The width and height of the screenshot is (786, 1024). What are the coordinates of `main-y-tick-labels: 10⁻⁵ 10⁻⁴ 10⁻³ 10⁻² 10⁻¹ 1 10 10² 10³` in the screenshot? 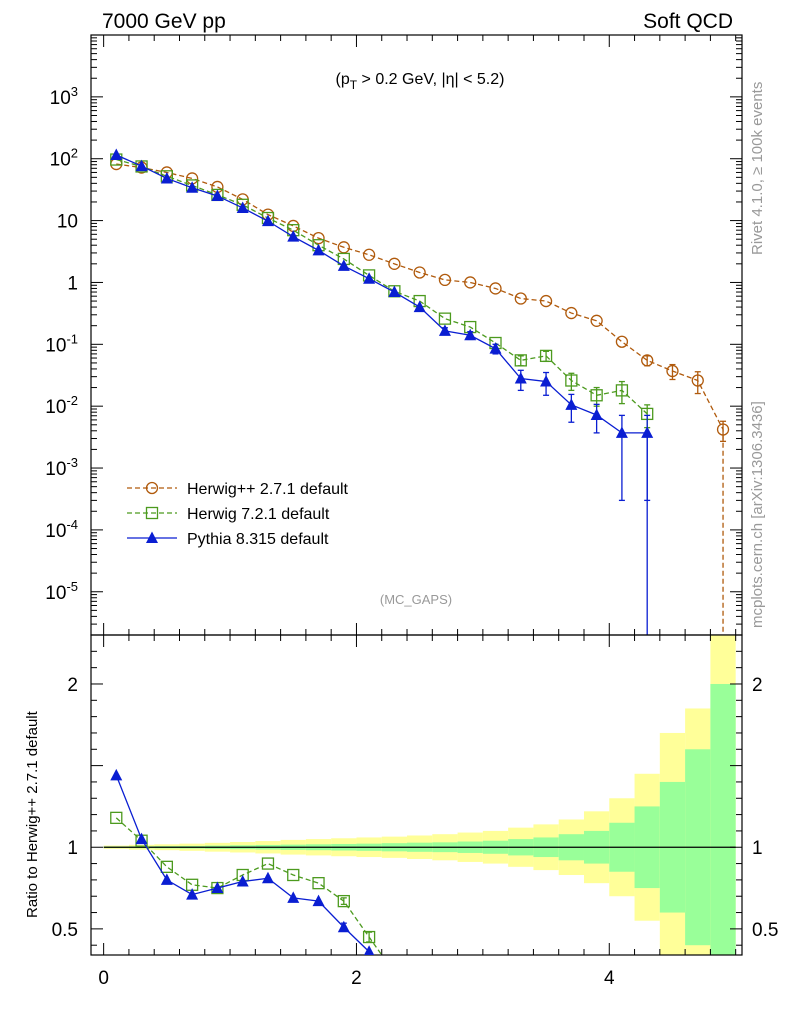 It's located at (61, 344).